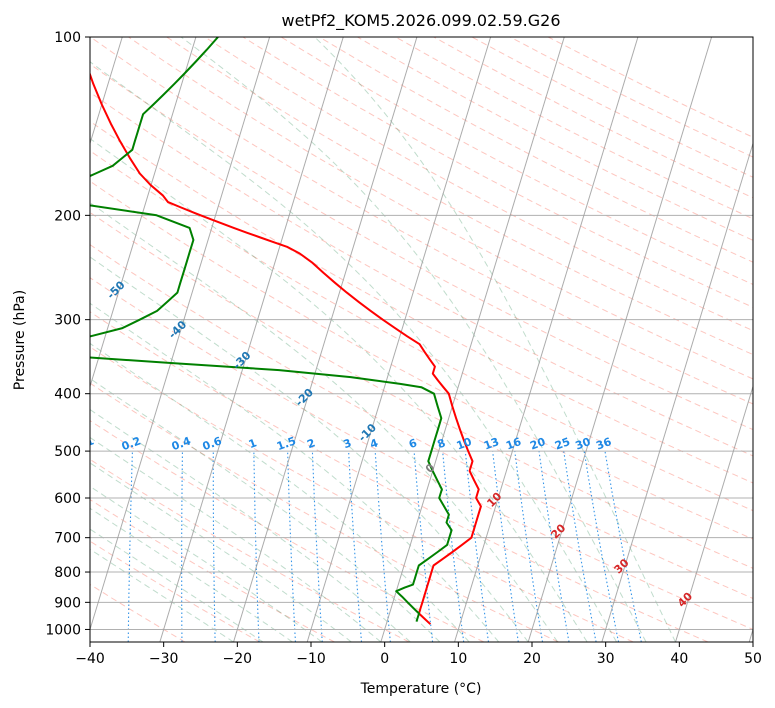  What do you see at coordinates (131, 443) in the screenshot?
I see `mixing-ratio-label: 0.2` at bounding box center [131, 443].